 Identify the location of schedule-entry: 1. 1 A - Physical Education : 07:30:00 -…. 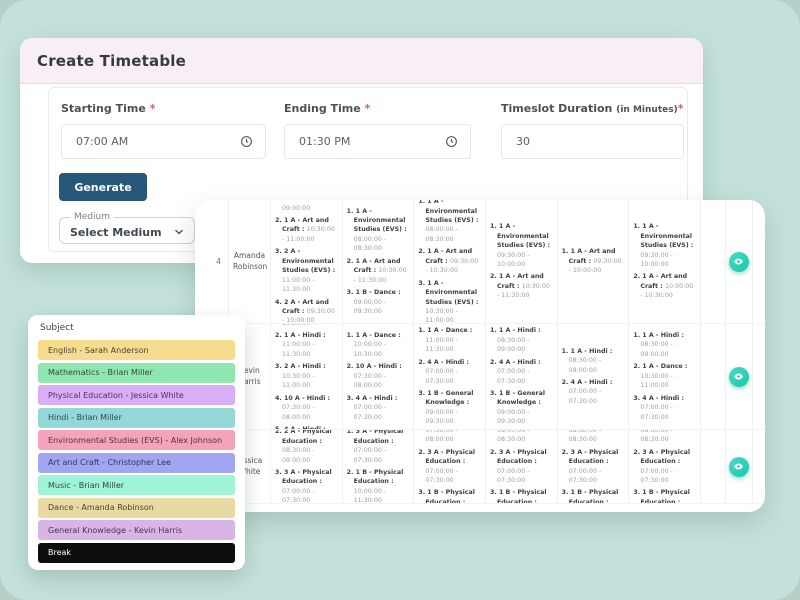
(441, 437).